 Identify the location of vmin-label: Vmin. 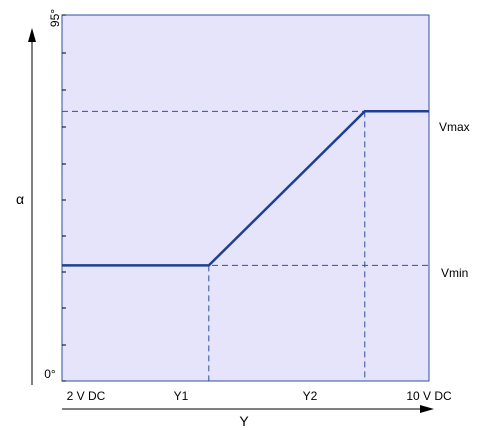
(454, 273).